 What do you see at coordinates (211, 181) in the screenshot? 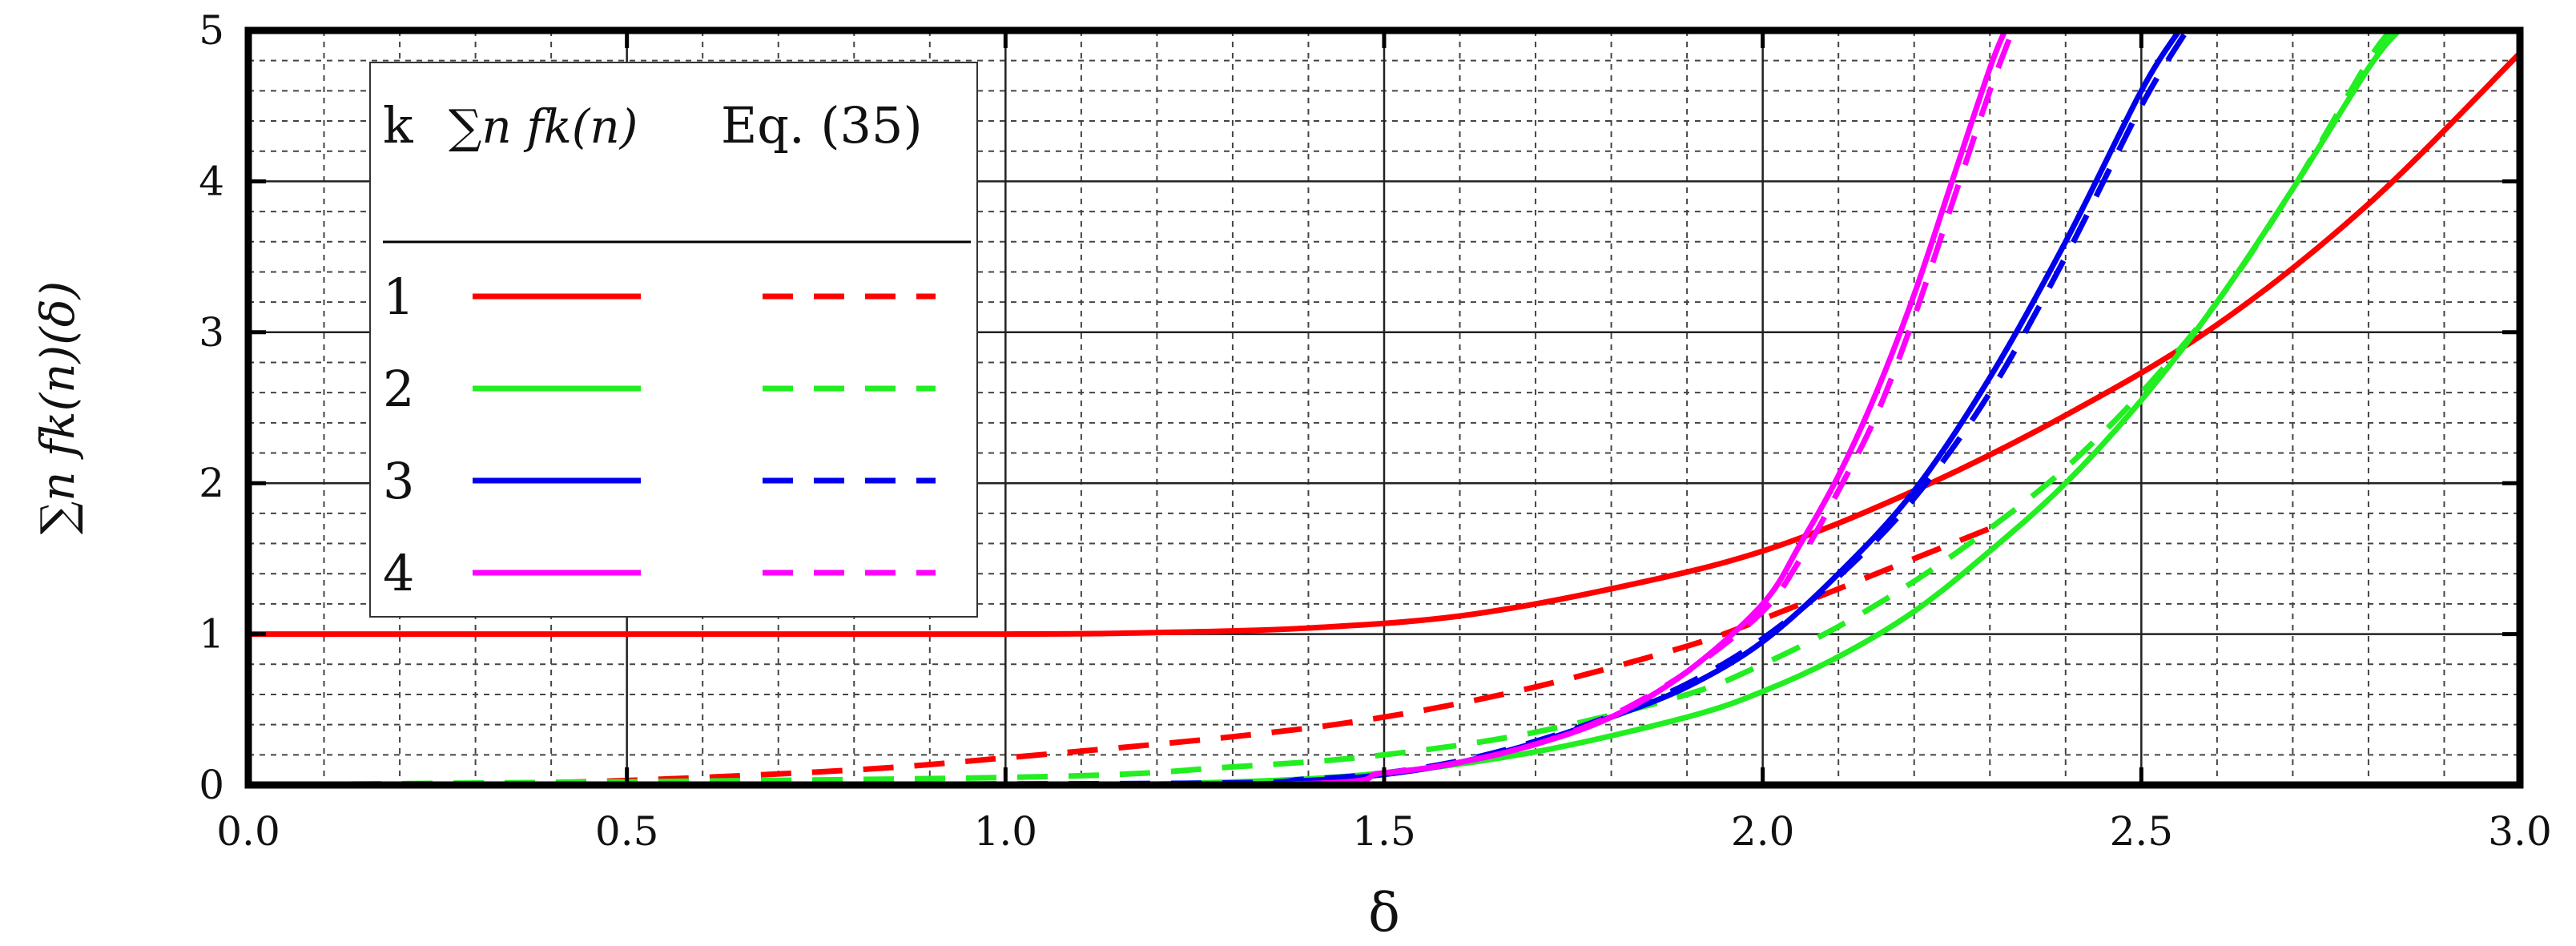
I see `y-tick-label: 4` at bounding box center [211, 181].